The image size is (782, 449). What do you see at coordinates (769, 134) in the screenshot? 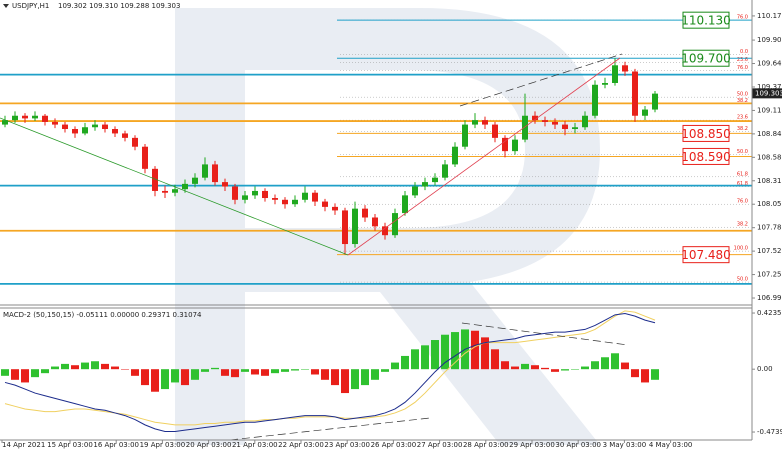
I see `y-tick-label: 108.845` at bounding box center [769, 134].